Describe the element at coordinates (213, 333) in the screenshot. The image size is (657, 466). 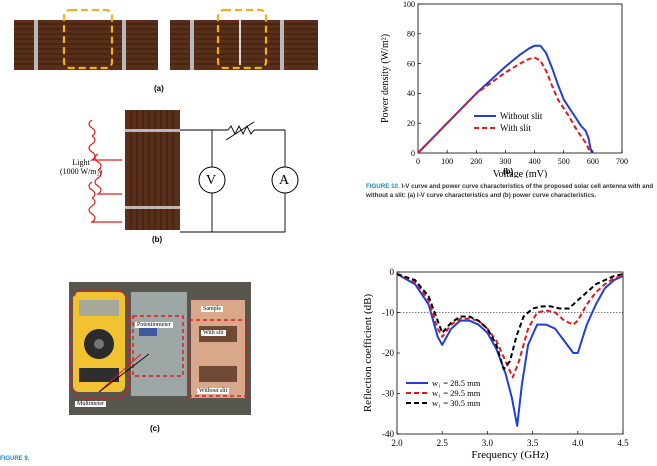
I see `photo-label-with-slit: With slit` at that location.